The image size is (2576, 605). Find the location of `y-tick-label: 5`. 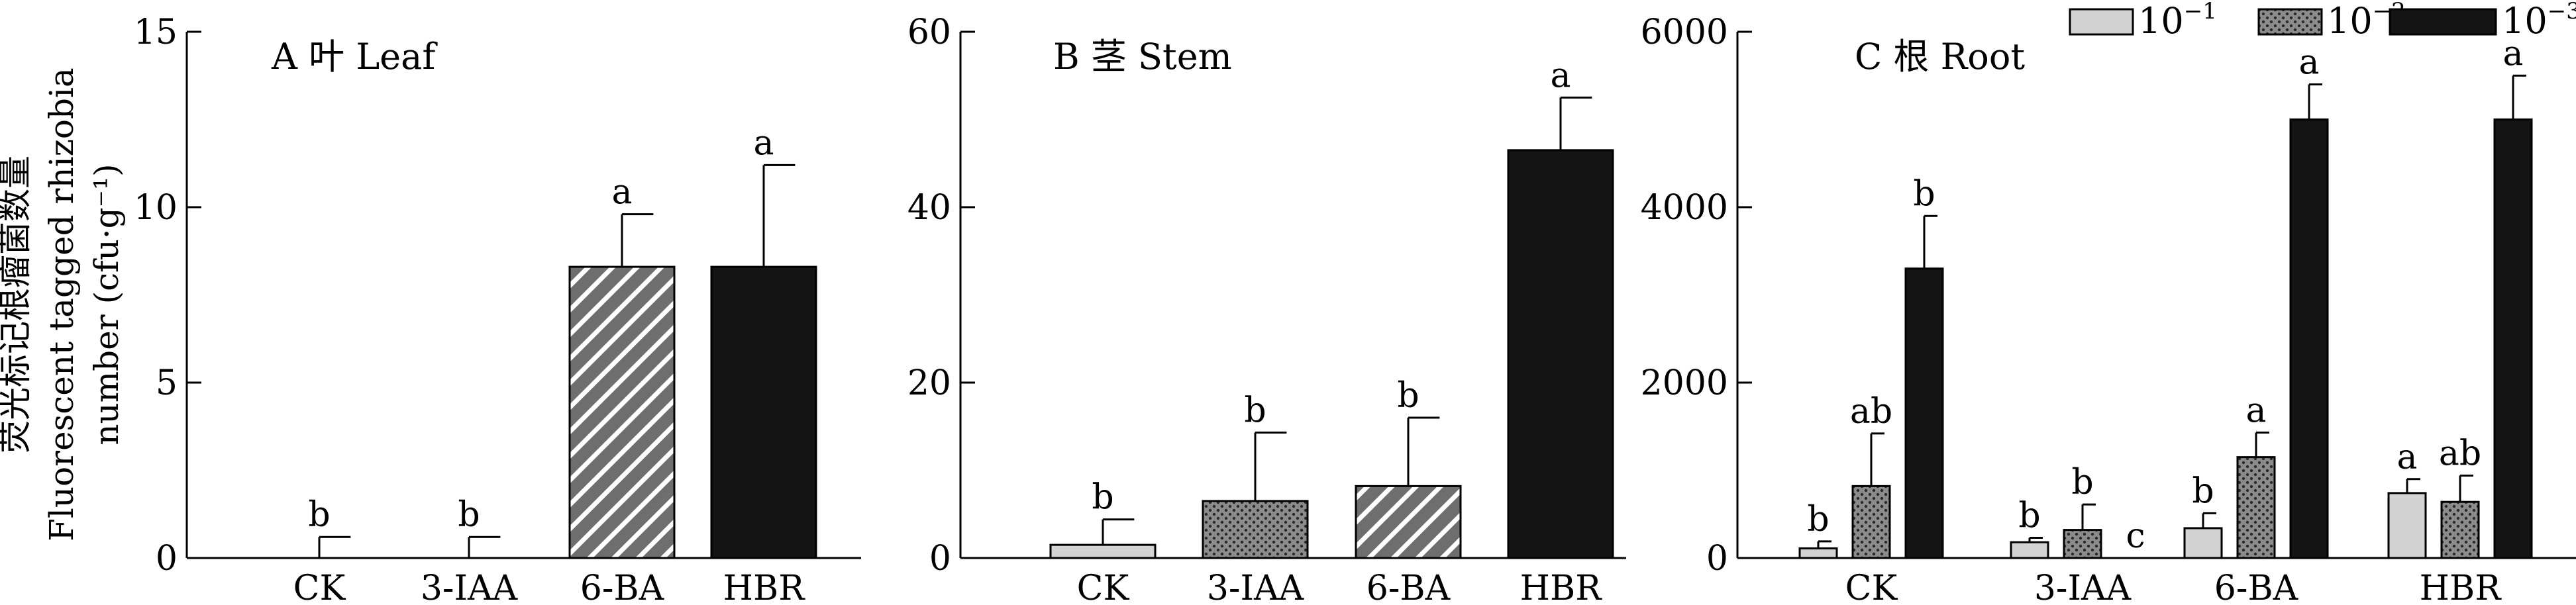

y-tick-label: 5 is located at coordinates (167, 383).